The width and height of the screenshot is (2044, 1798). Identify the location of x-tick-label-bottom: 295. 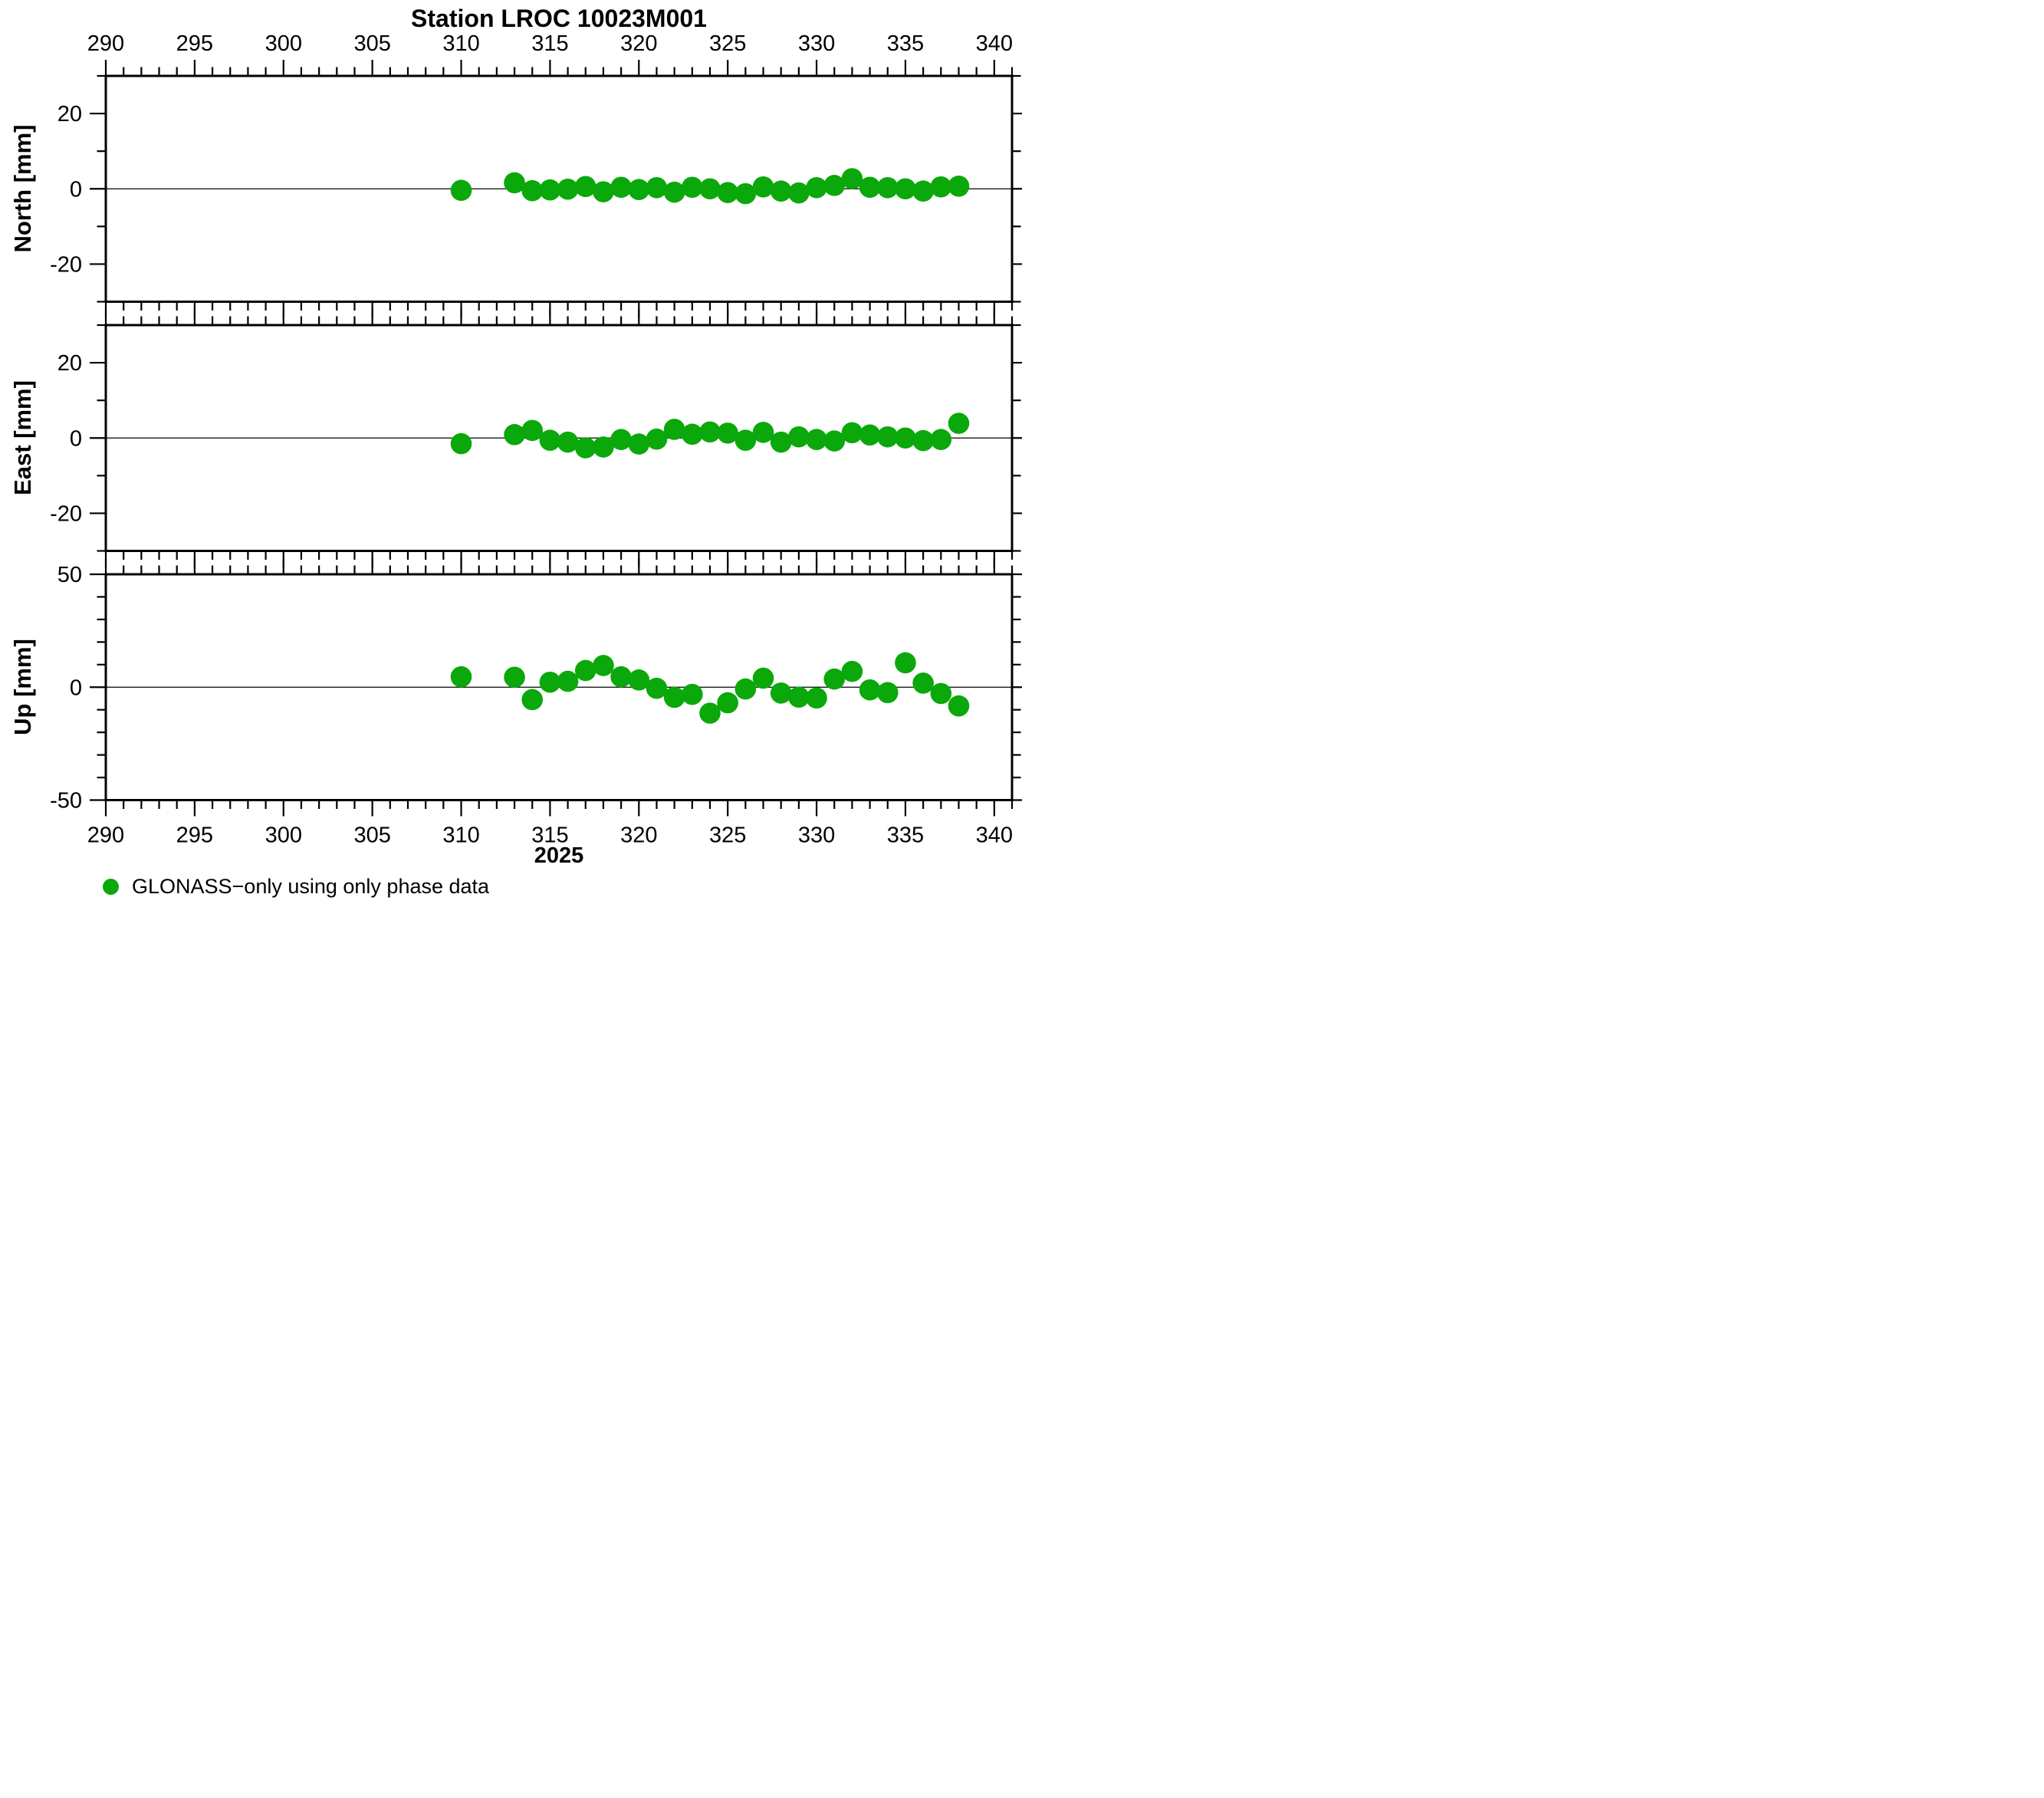
(194, 836).